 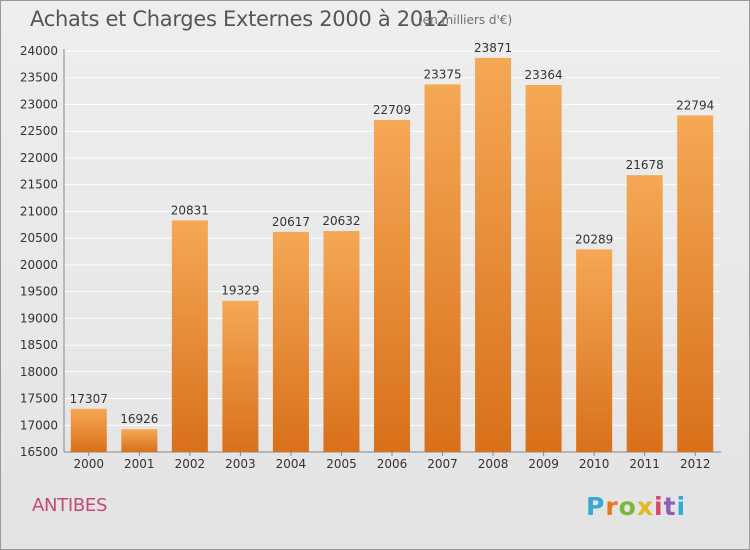 I want to click on data-label: 22709, so click(x=392, y=110).